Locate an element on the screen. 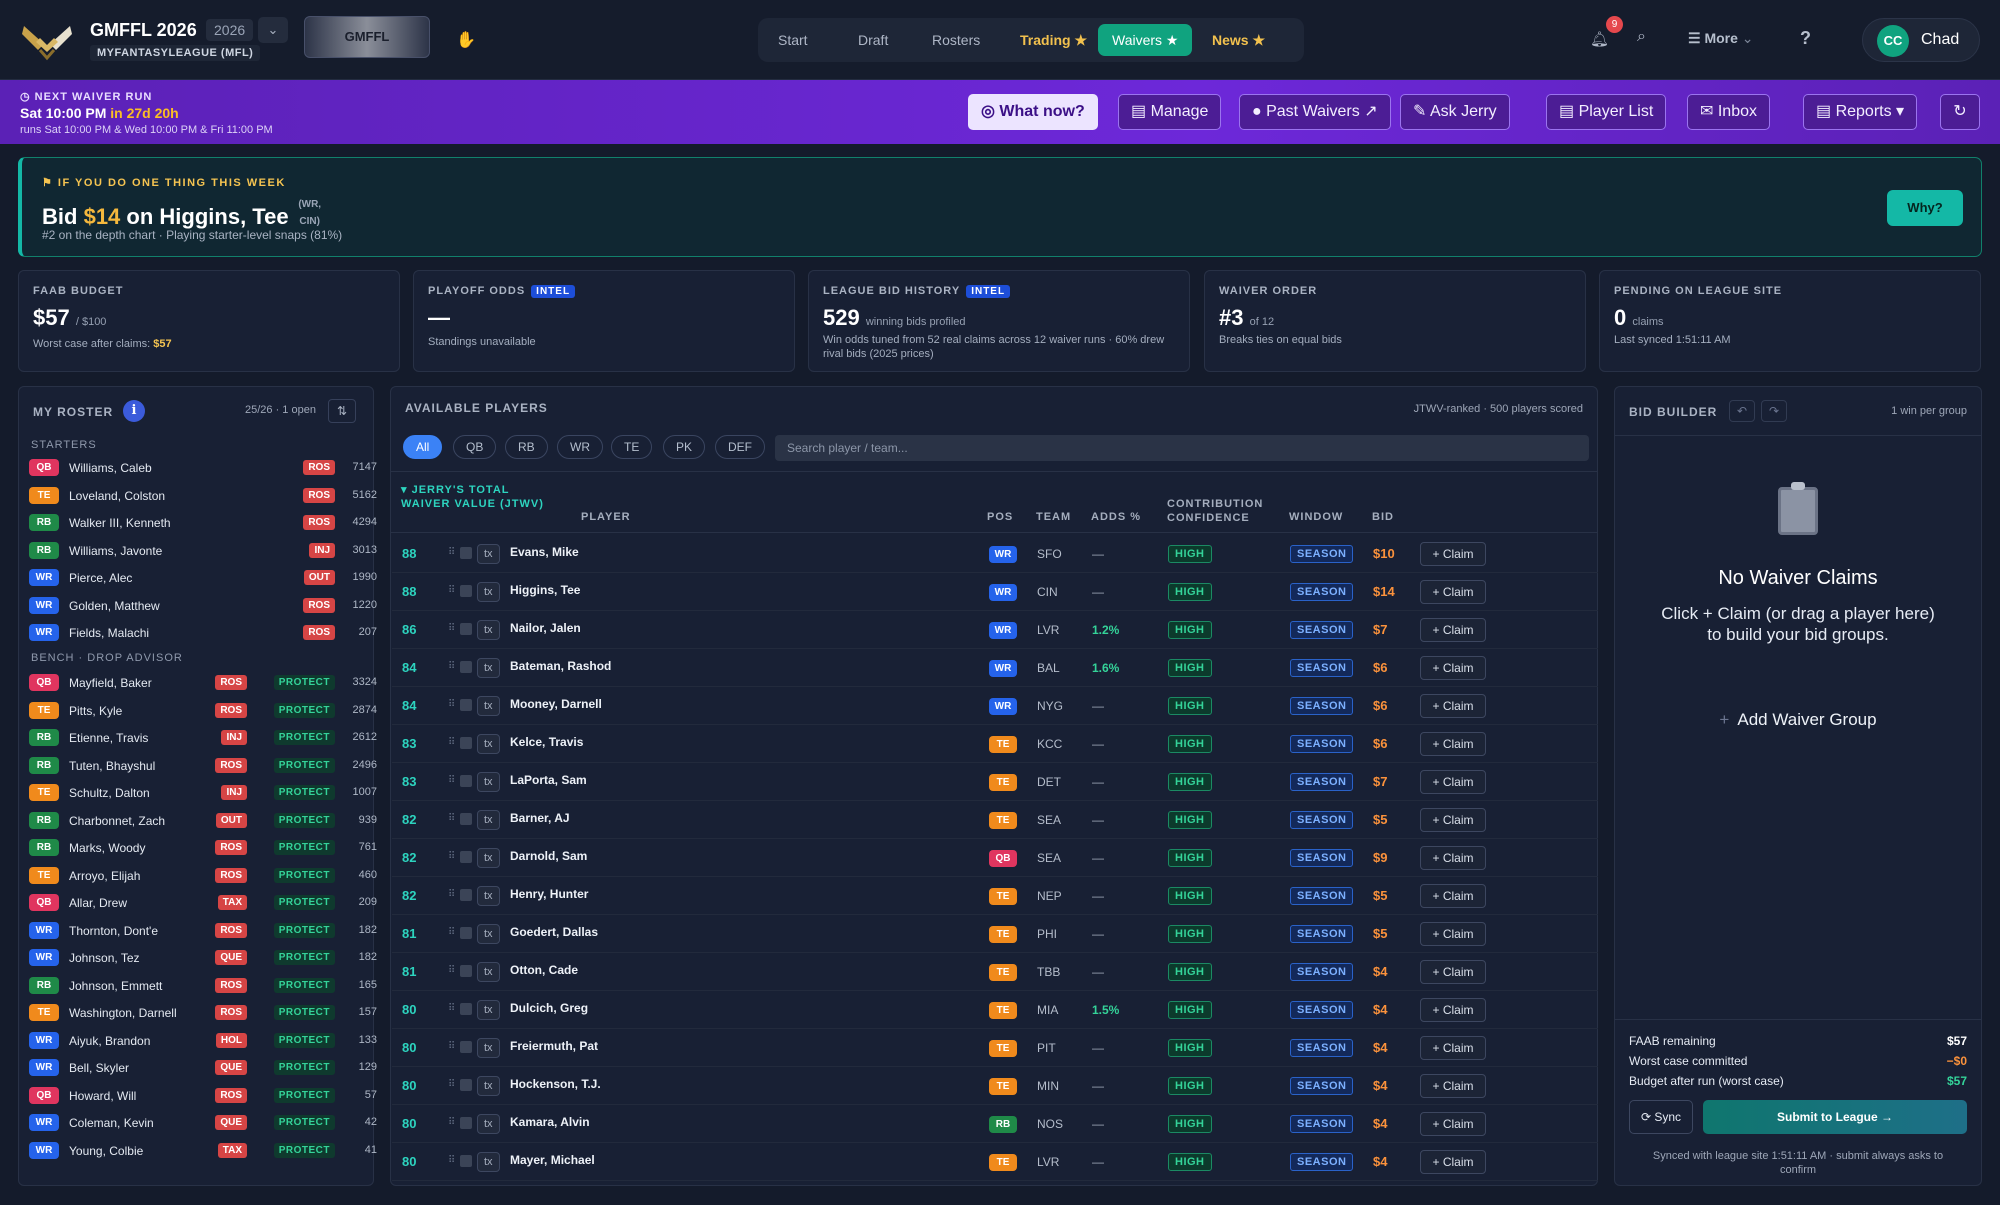 This screenshot has height=1205, width=2000. roster-row: WR Coleman, Kevin QUE PROTECT 42 is located at coordinates (203, 1123).